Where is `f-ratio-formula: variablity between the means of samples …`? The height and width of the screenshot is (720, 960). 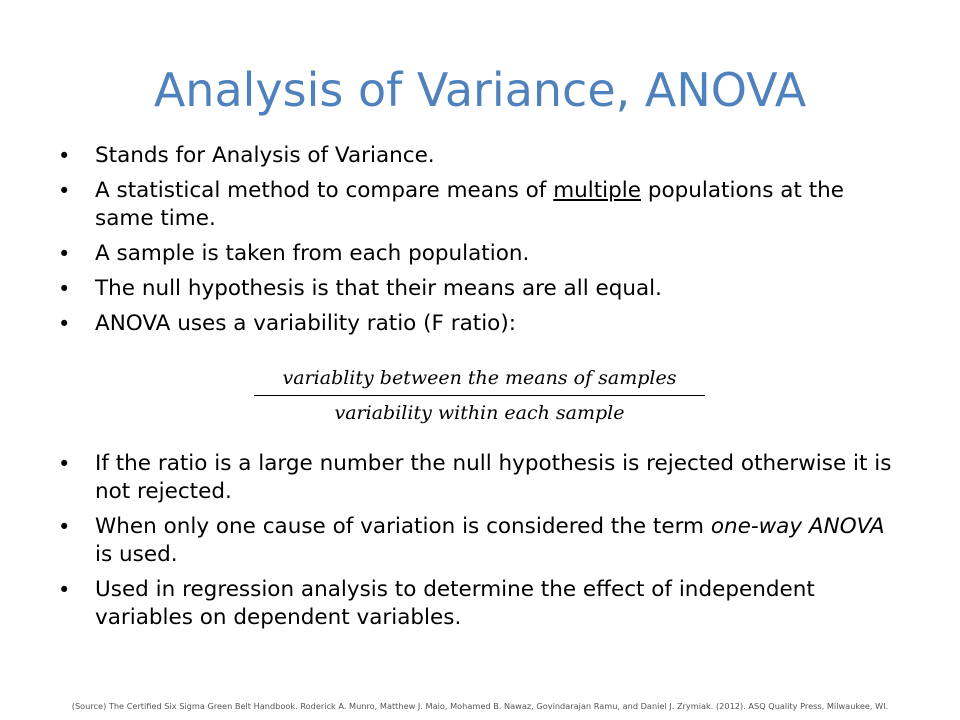
f-ratio-formula: variablity between the means of samples … is located at coordinates (479, 395).